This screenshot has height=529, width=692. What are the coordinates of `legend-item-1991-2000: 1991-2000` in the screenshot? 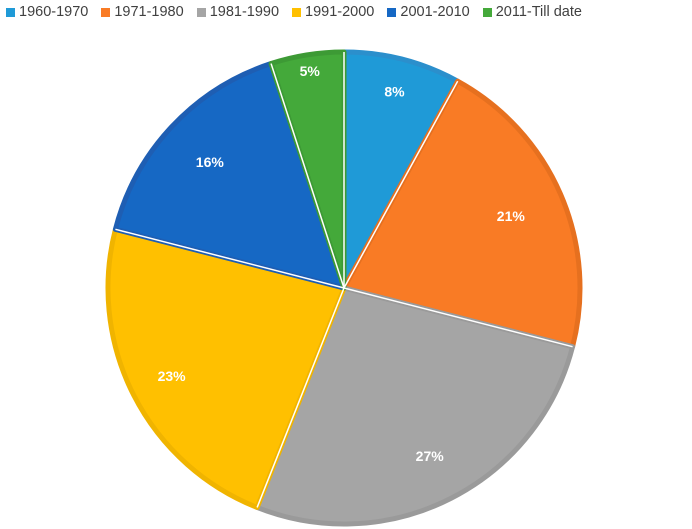 It's located at (333, 12).